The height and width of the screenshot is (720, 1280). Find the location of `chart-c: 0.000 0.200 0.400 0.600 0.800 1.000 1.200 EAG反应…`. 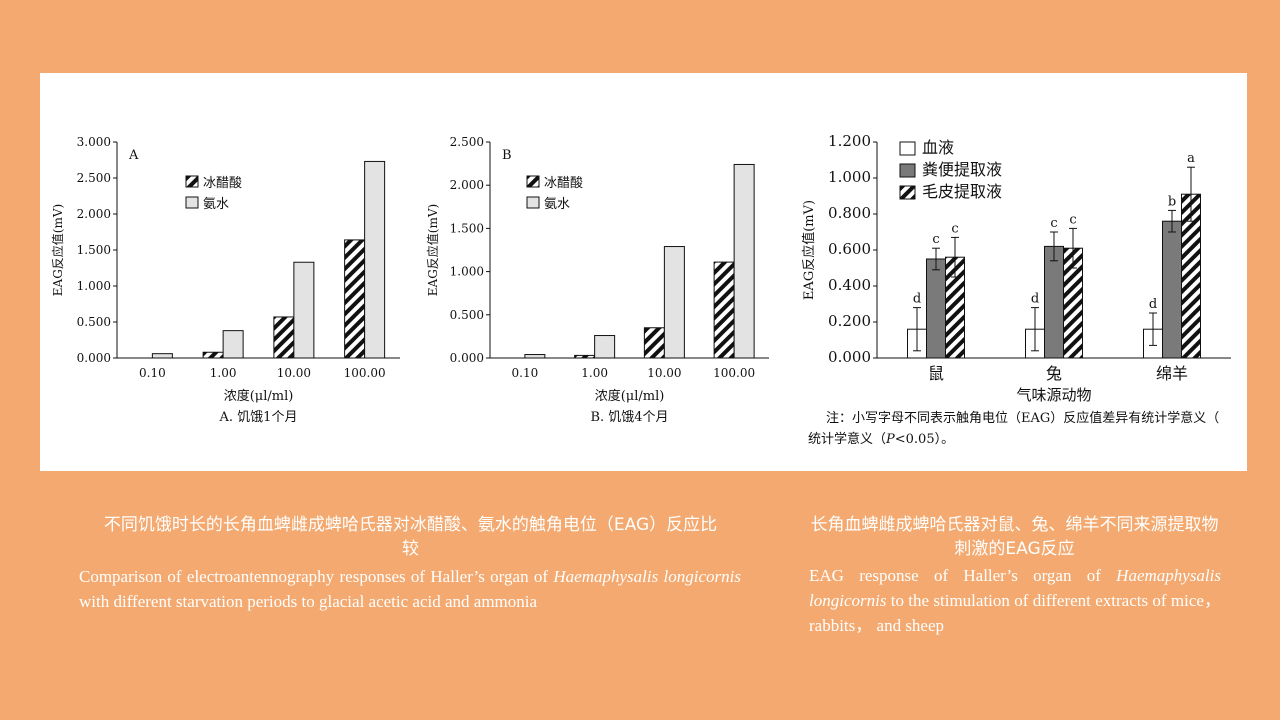

chart-c: 0.000 0.200 0.400 0.600 0.800 1.000 1.200 EAG反应… is located at coordinates (1016, 268).